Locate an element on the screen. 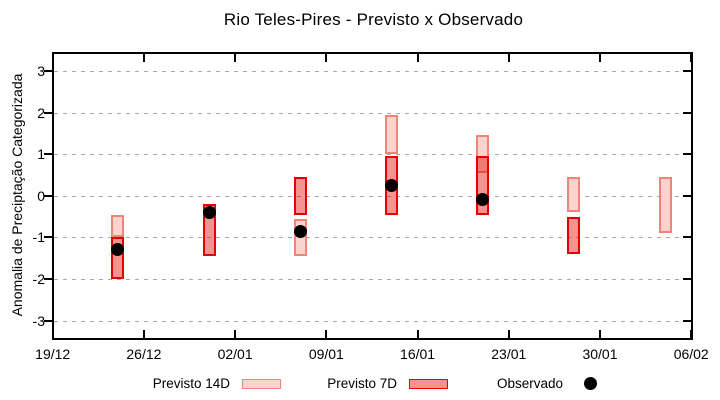 Image resolution: width=720 pixels, height=400 pixels. chart-title: Rio Teles-Pires - Previsto x Observado is located at coordinates (373, 19).